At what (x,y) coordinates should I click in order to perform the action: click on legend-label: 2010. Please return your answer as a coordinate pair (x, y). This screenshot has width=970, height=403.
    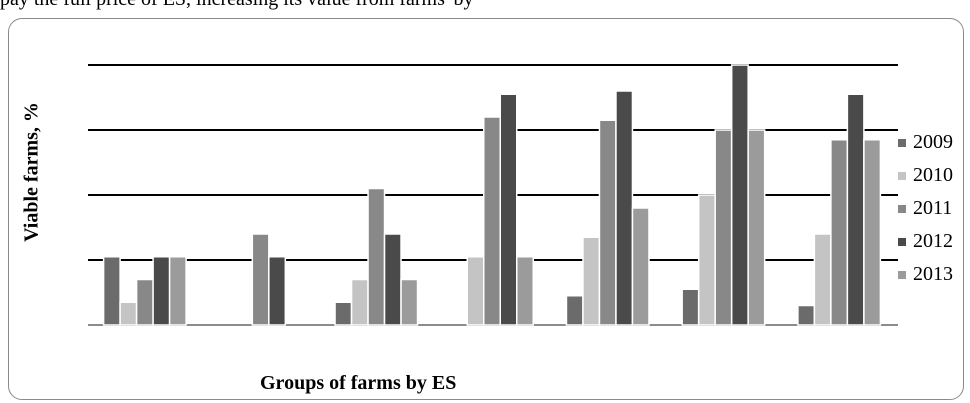
    Looking at the image, I should click on (933, 175).